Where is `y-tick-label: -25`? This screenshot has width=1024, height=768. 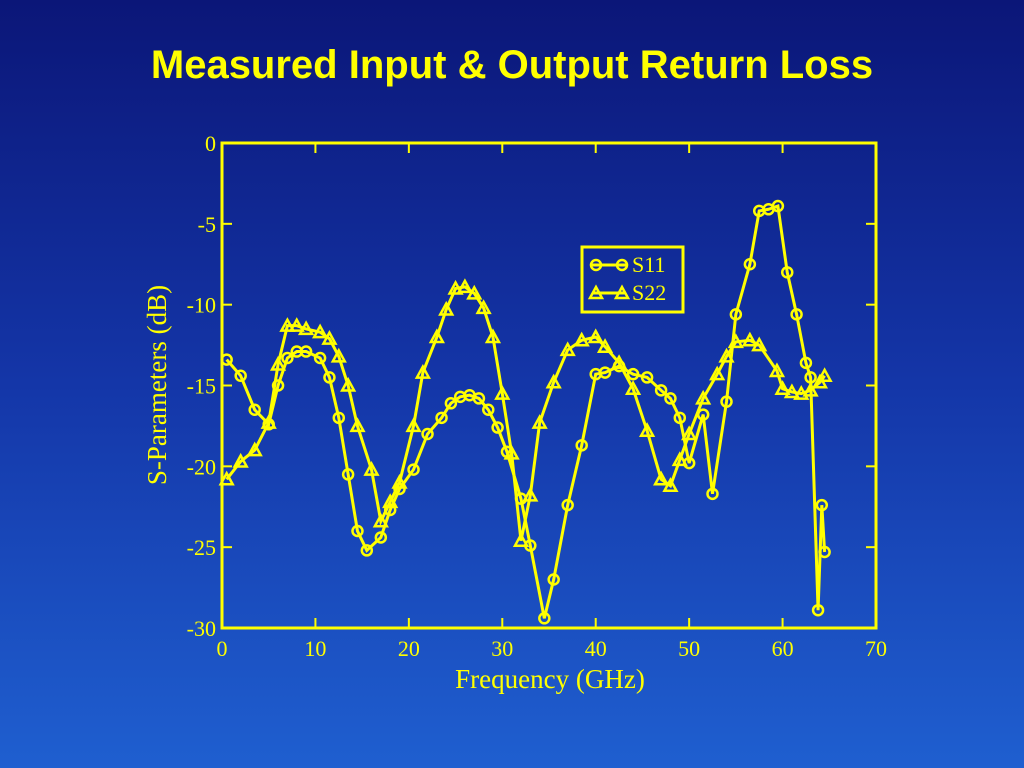 y-tick-label: -25 is located at coordinates (201, 547).